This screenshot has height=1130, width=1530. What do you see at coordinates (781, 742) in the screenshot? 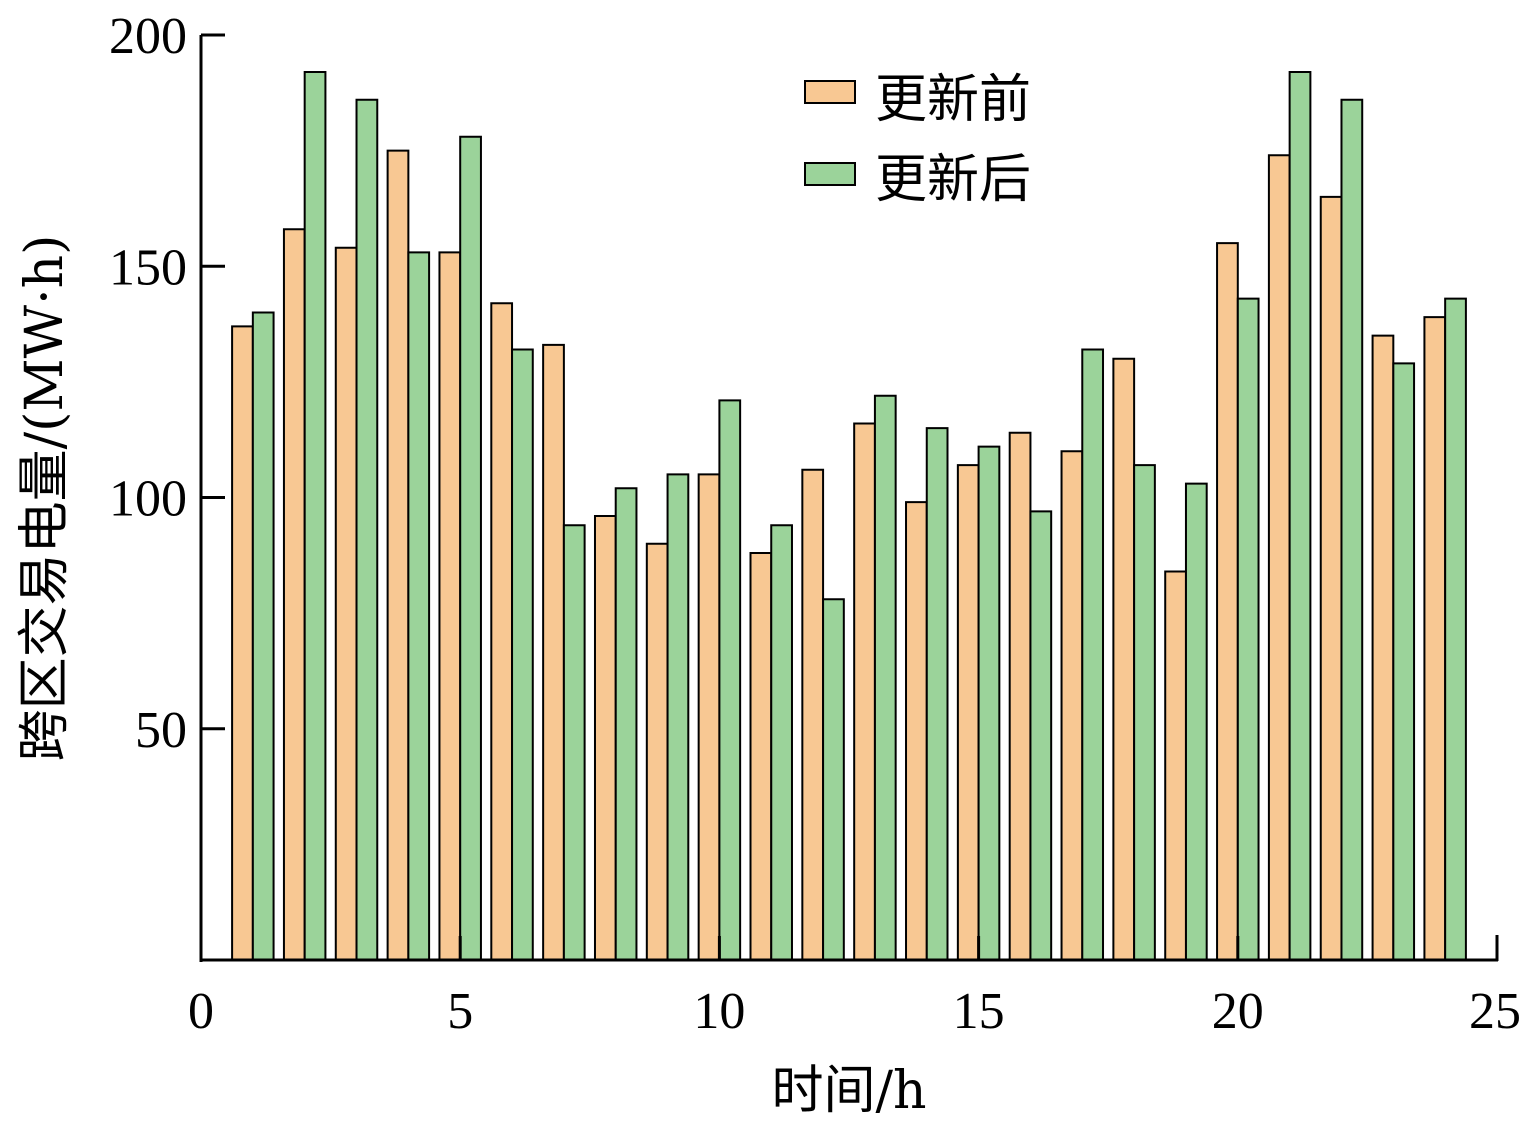
I see `bar-after-h11` at bounding box center [781, 742].